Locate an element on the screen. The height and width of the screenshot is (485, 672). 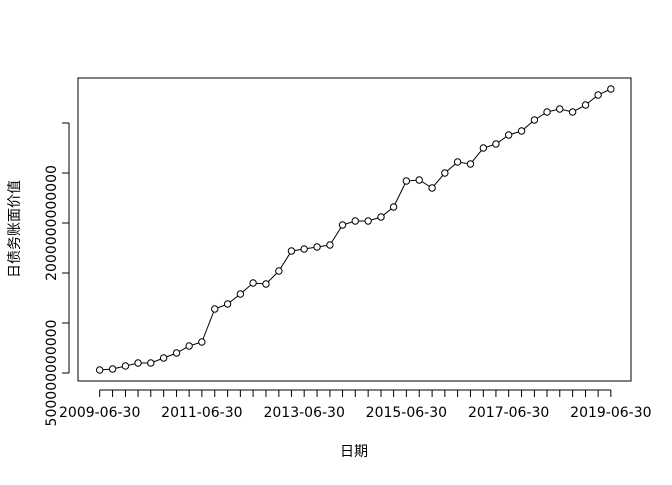
y-axis-title: 日债务账面价值 is located at coordinates (15, 229).